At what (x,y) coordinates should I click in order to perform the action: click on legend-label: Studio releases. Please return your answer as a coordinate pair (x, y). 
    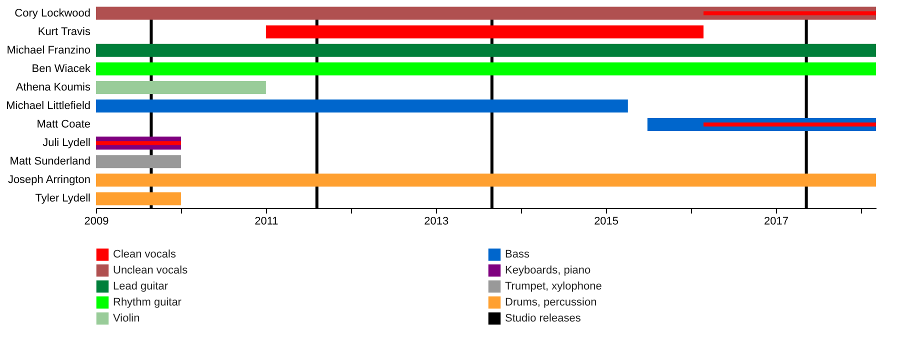
    Looking at the image, I should click on (543, 318).